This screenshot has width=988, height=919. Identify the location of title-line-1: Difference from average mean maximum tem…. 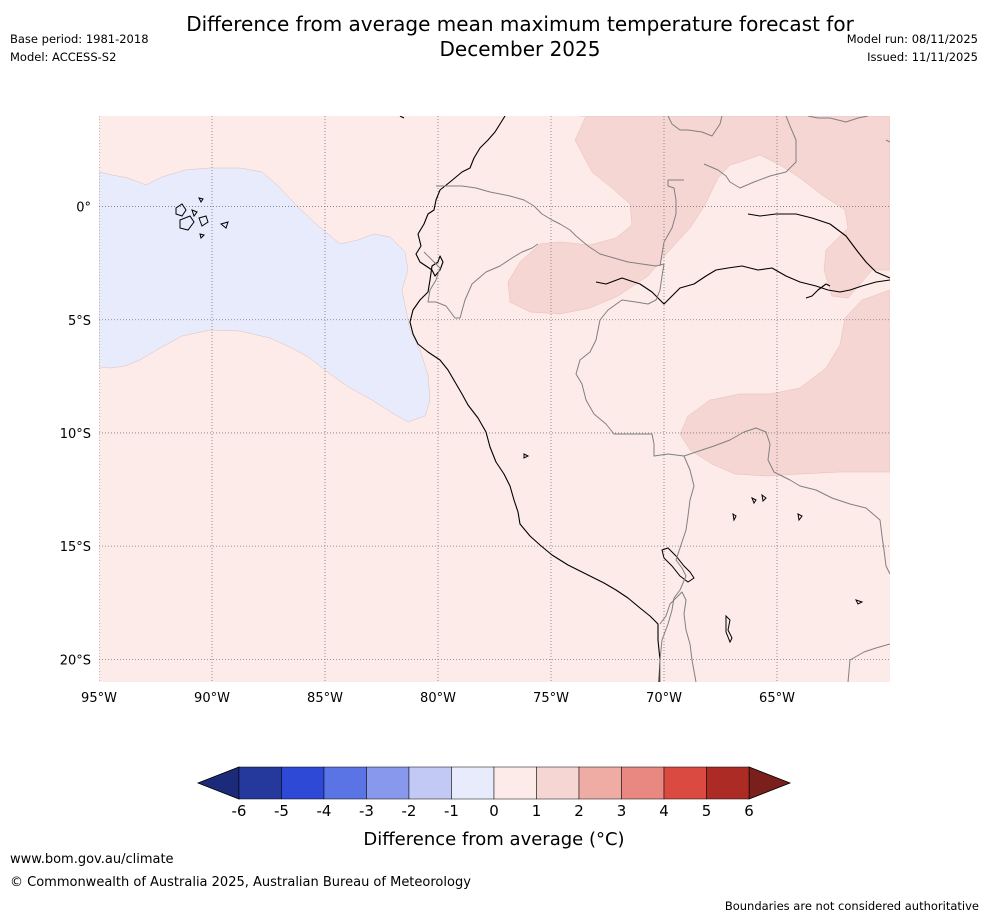
(520, 24).